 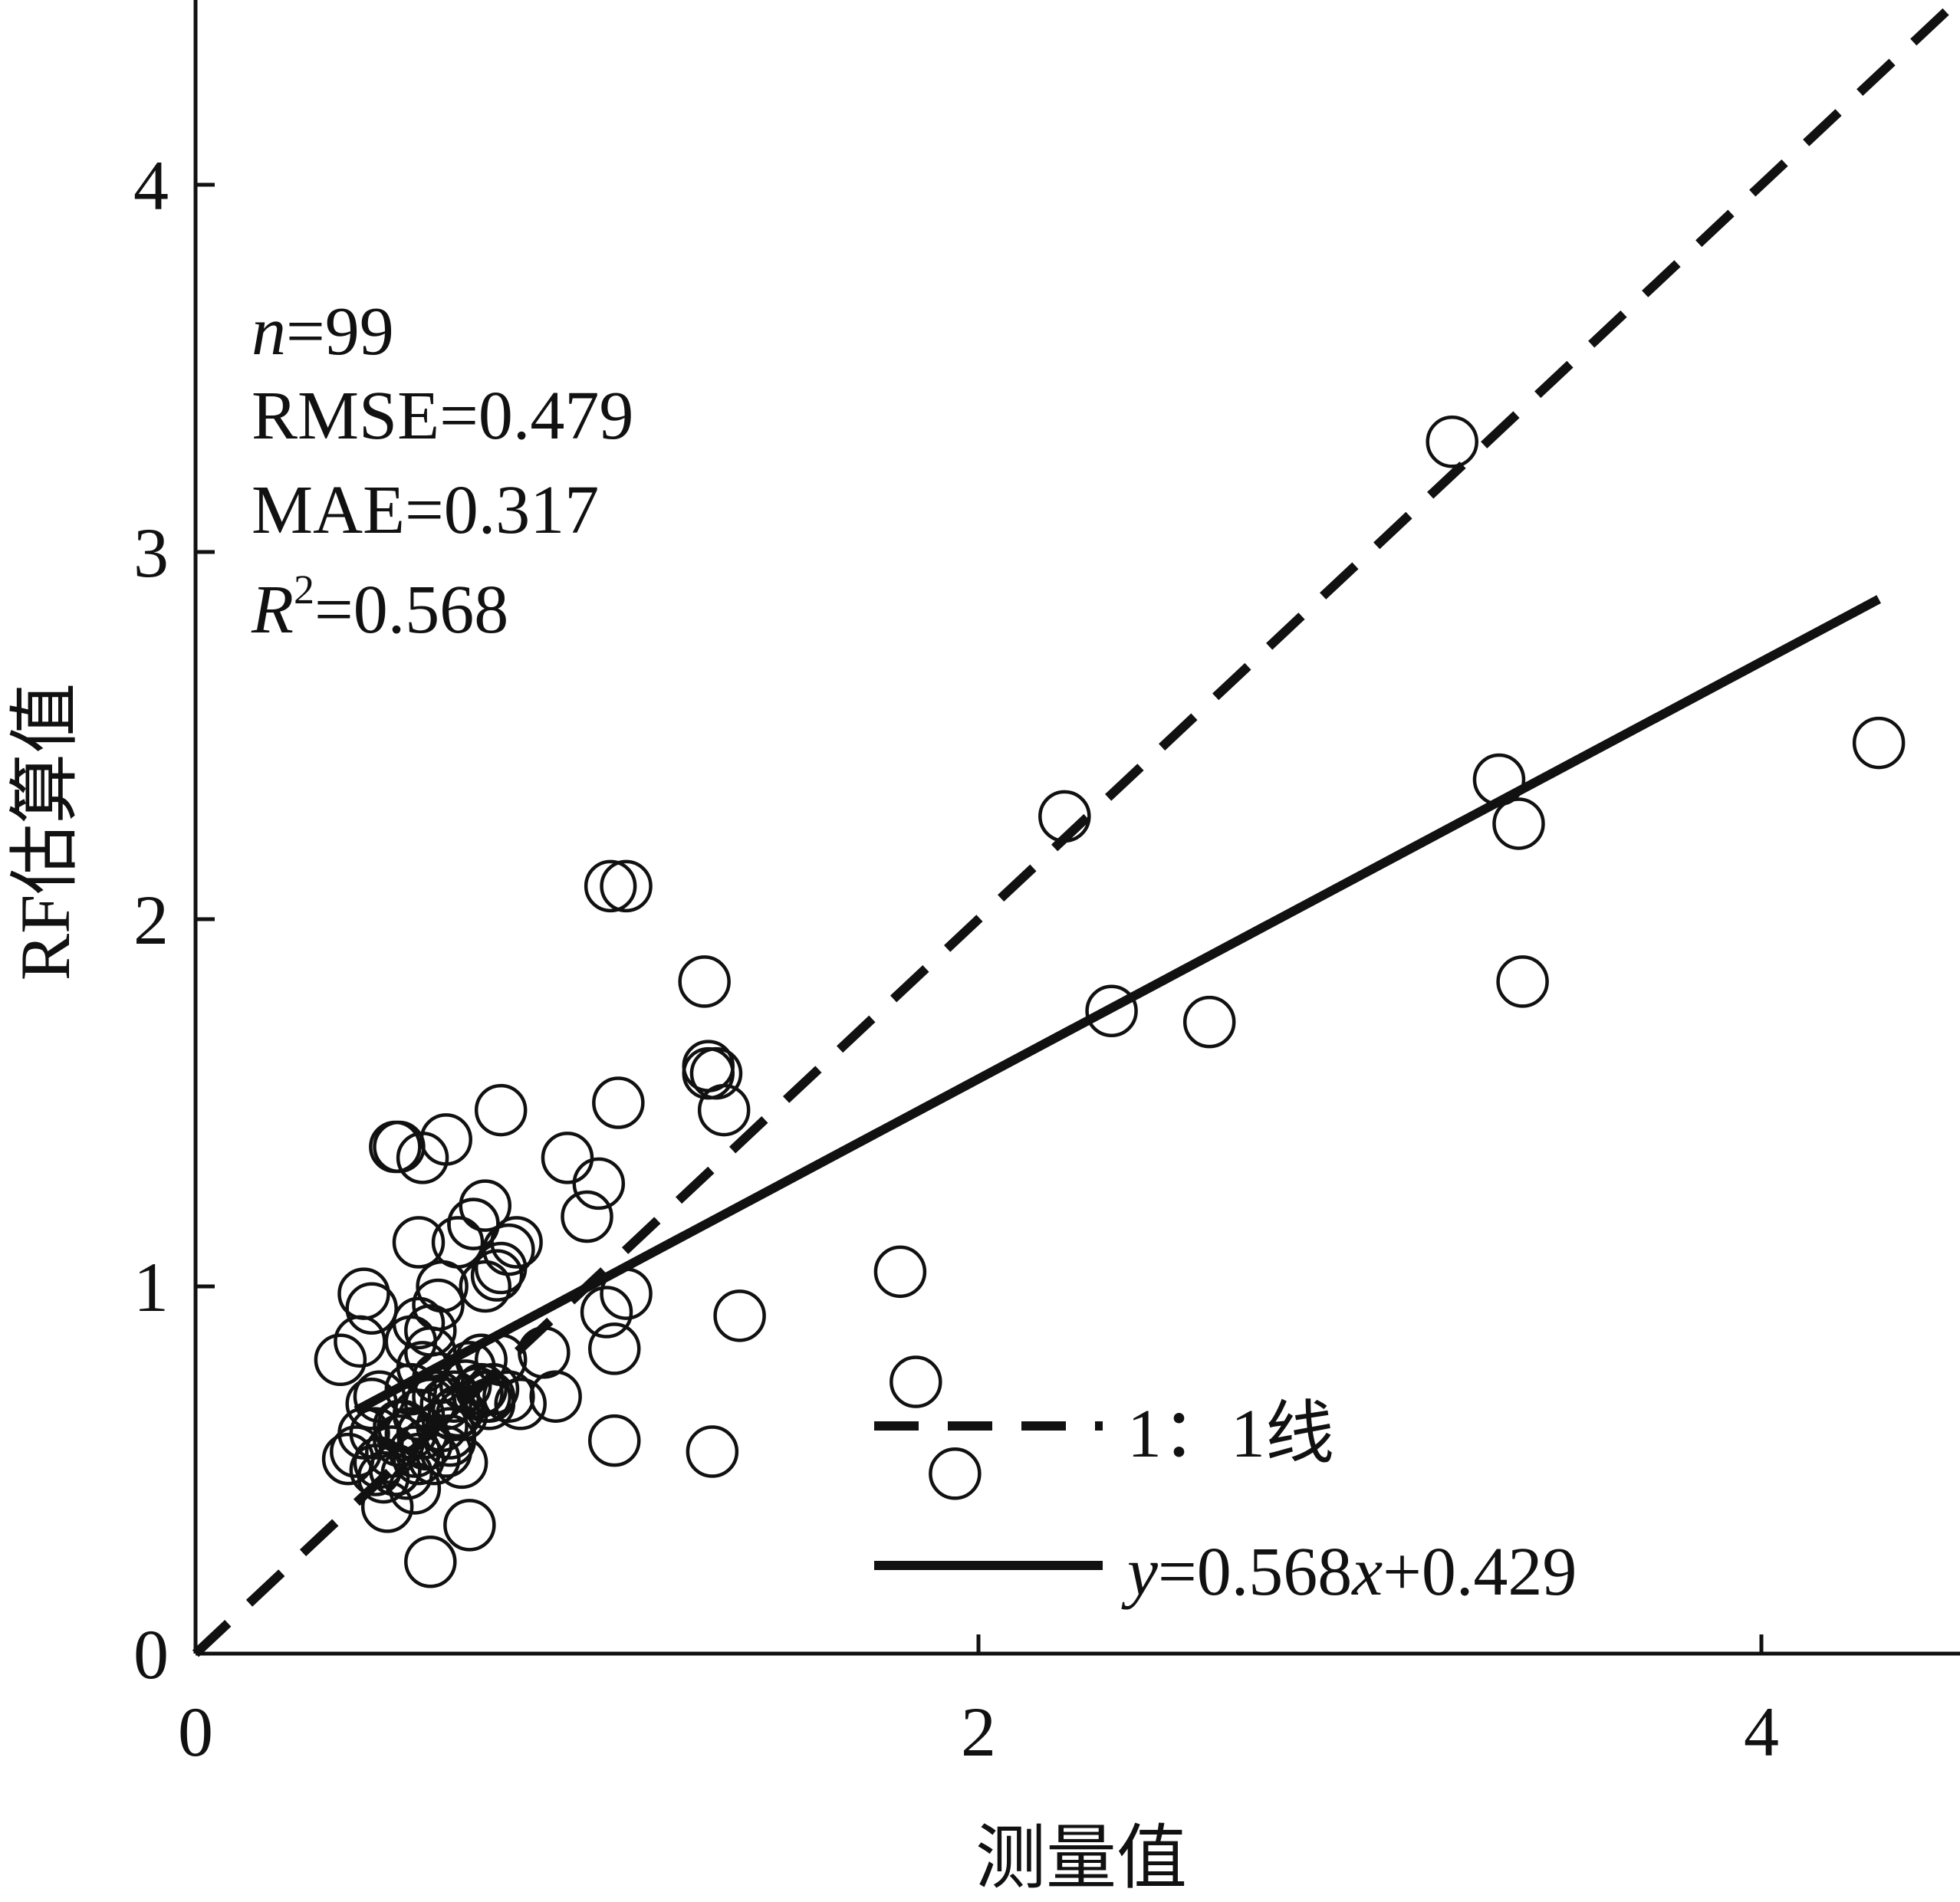 I want to click on y-tick-label: 1, so click(x=151, y=1287).